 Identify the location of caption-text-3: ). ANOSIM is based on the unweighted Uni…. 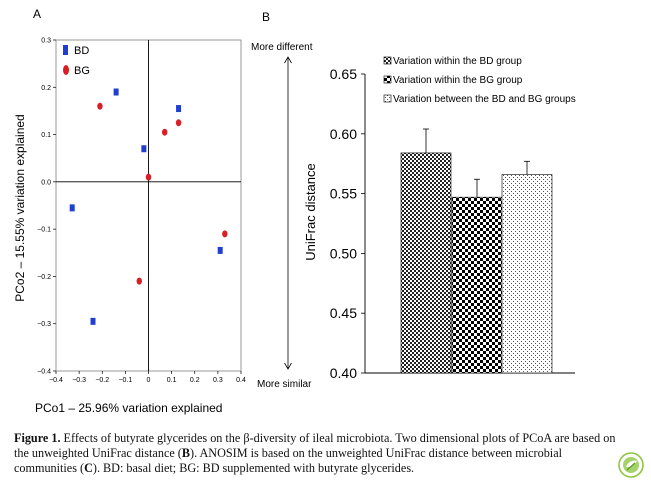
(288, 460).